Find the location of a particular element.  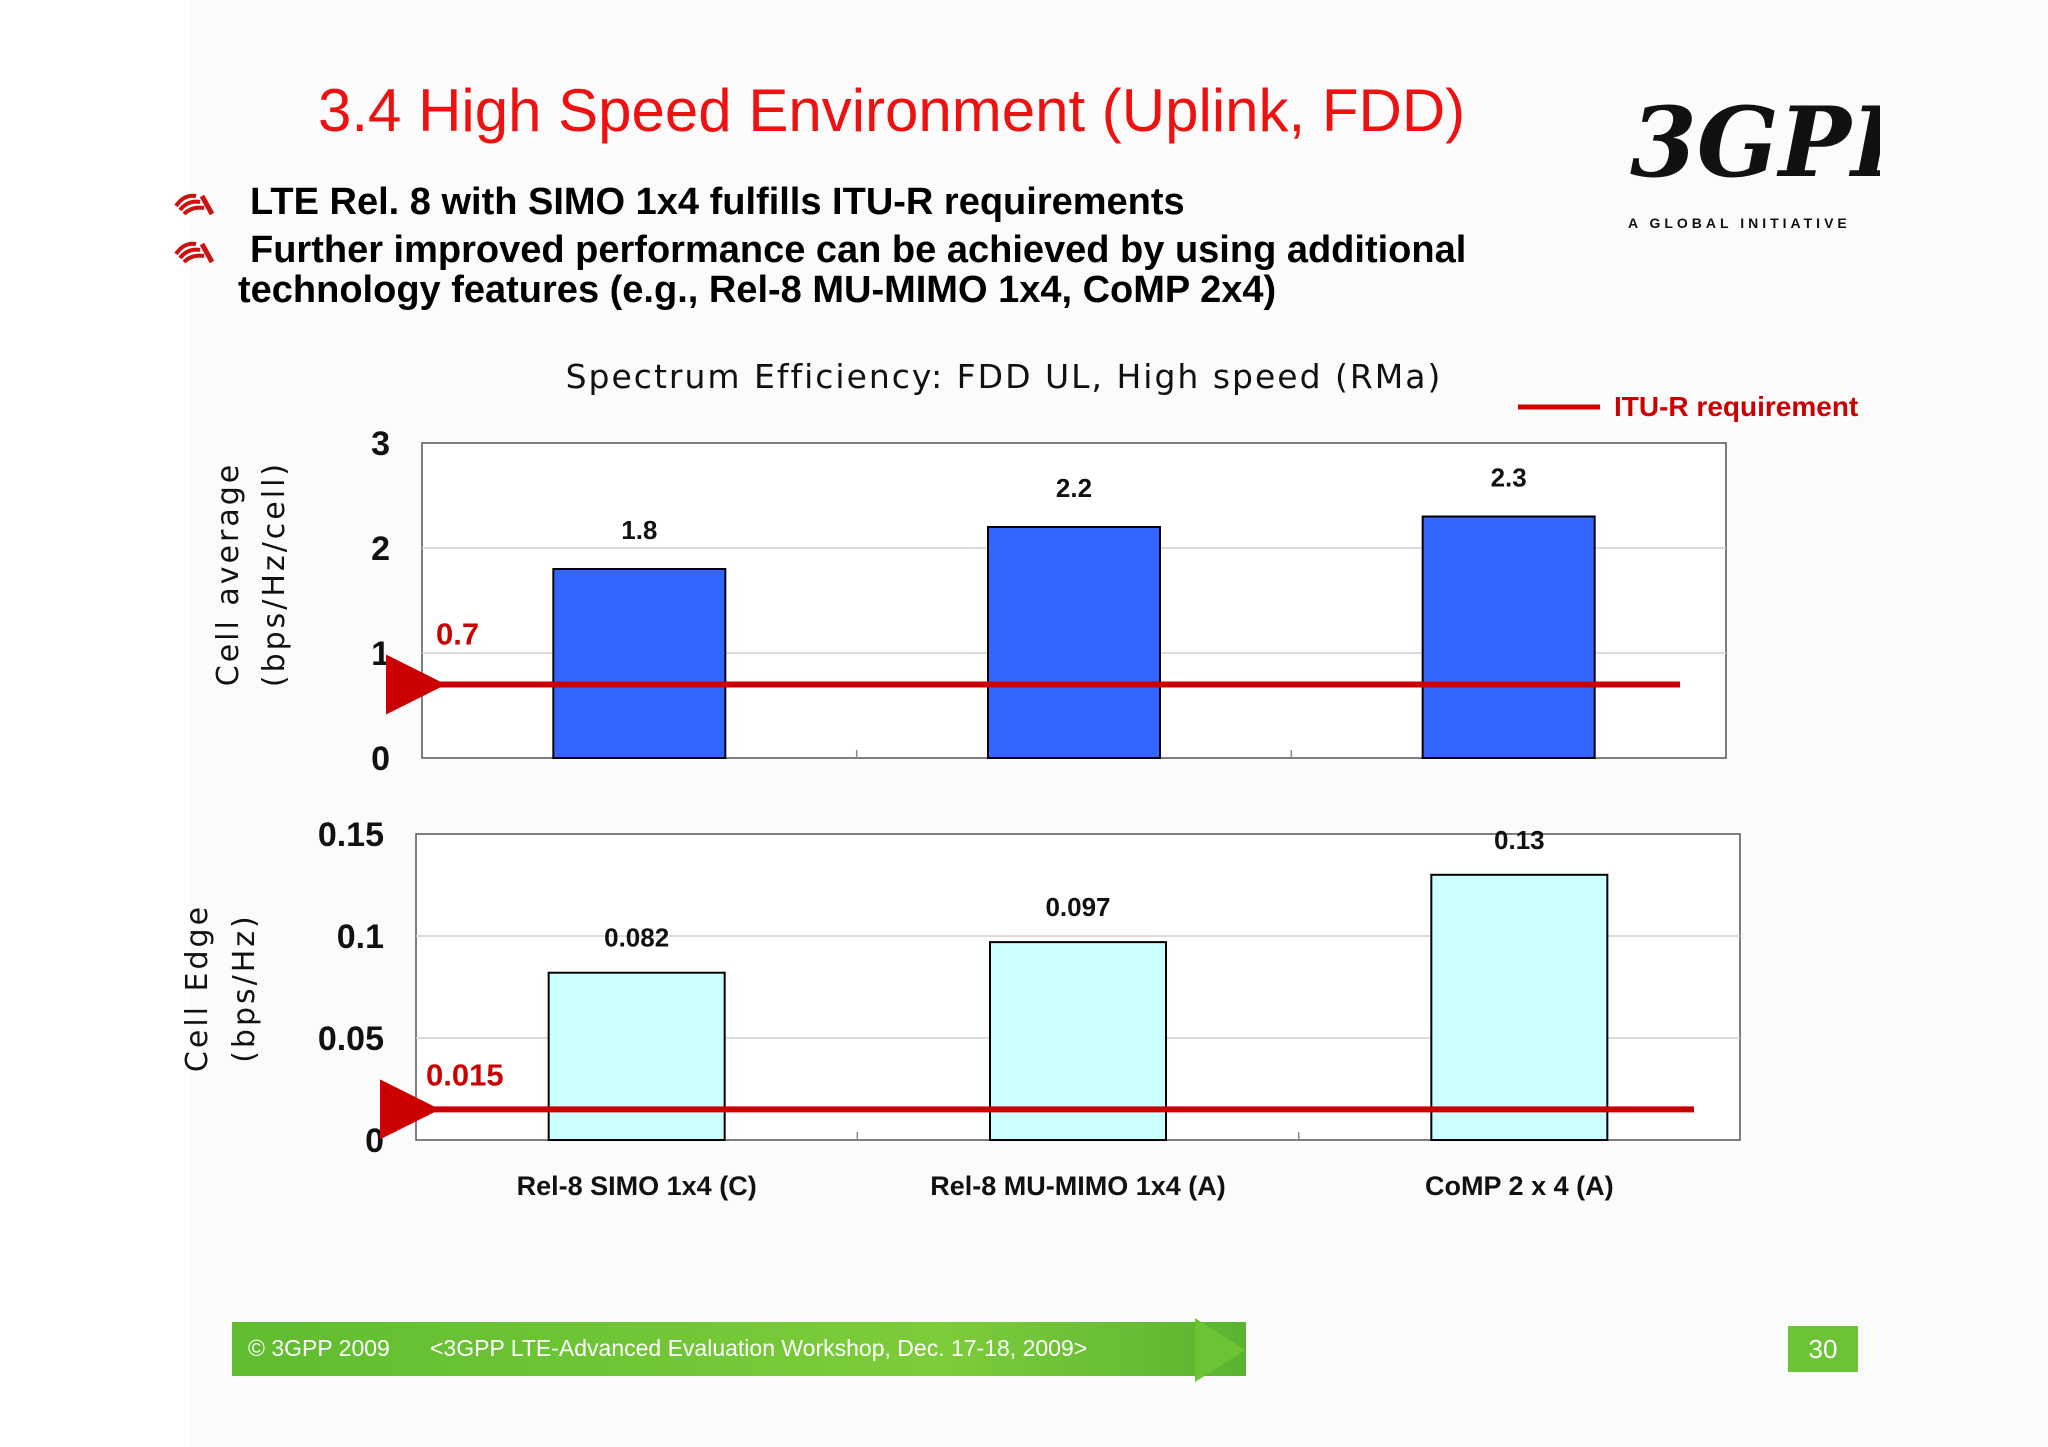

y-tick-label: 0.15 is located at coordinates (351, 835).